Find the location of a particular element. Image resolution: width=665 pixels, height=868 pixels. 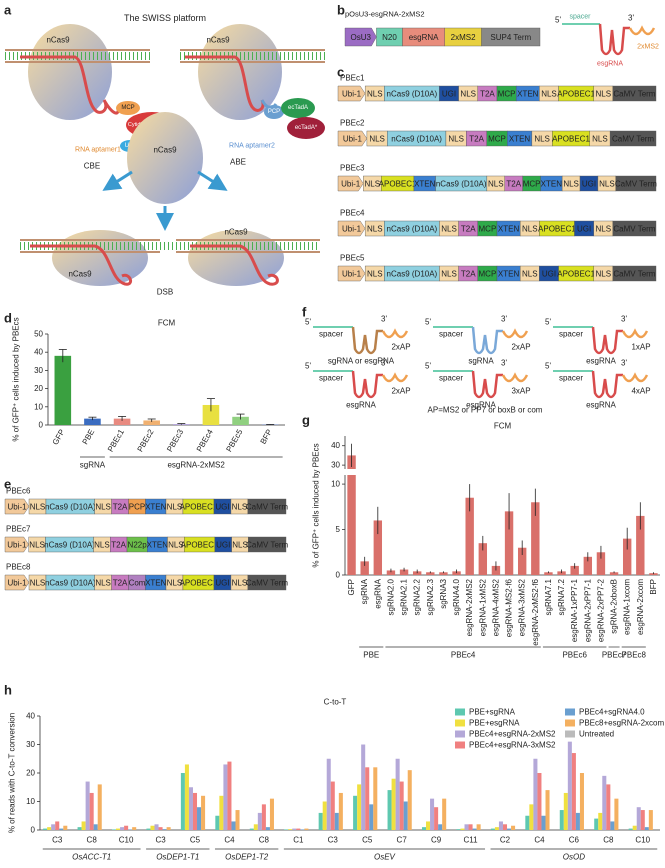

x-tick-label: PBE is located at coordinates (89, 437).